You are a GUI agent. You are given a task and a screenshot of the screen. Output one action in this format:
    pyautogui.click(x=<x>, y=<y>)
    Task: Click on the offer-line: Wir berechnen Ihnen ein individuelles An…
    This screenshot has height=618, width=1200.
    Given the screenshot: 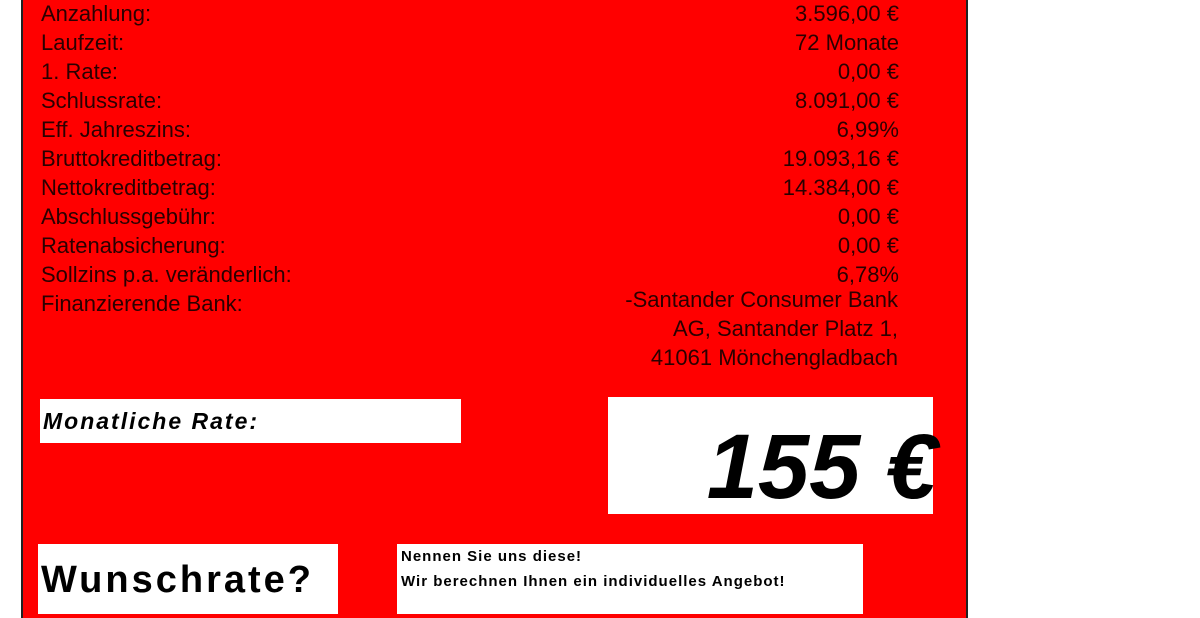 What is the action you would take?
    pyautogui.click(x=593, y=581)
    